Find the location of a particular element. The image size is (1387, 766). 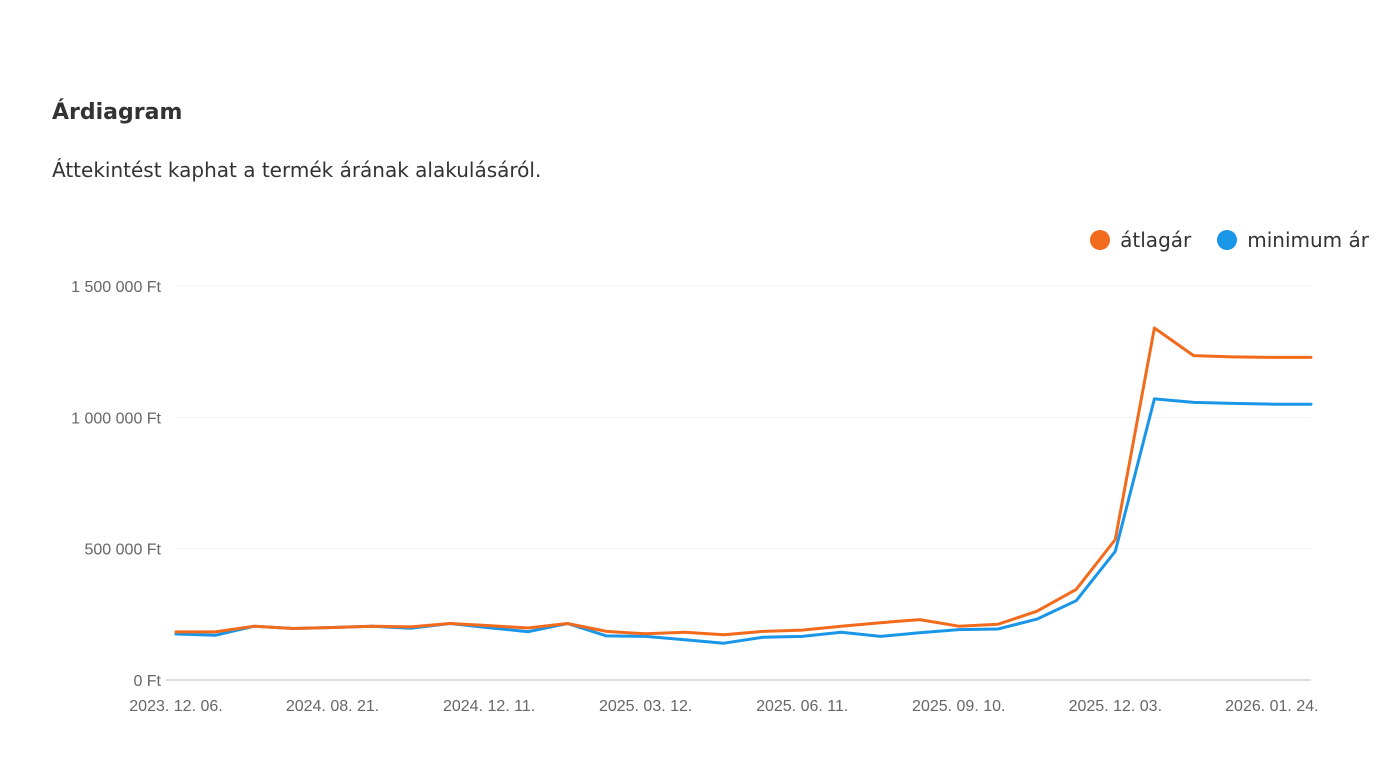

y-tick-label: 1 000 000 Ft is located at coordinates (116, 418).